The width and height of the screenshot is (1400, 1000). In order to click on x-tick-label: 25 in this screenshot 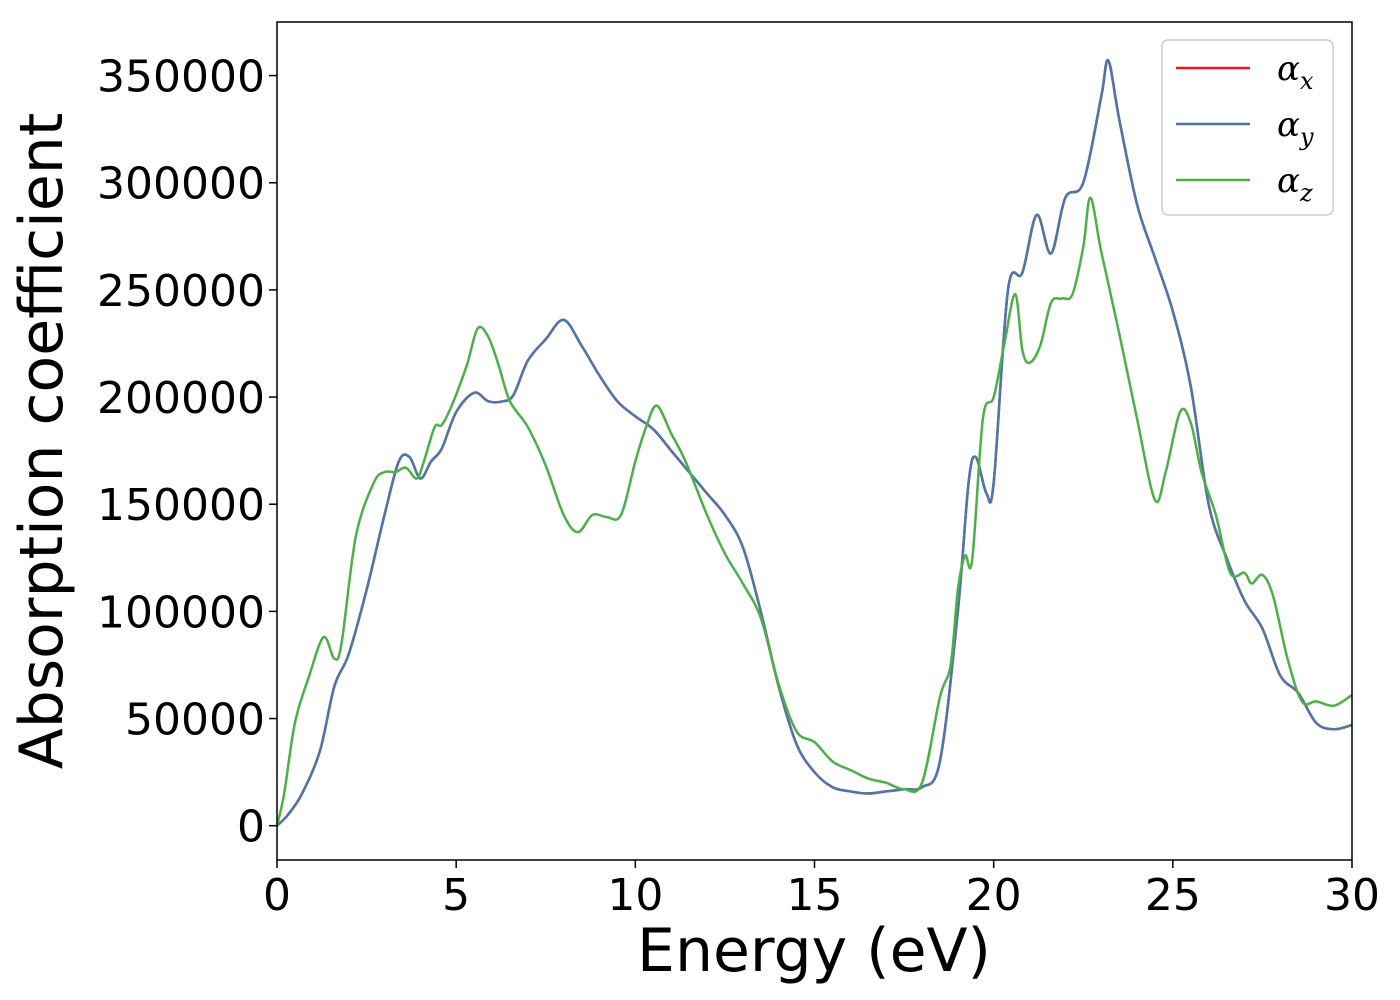, I will do `click(1173, 895)`.